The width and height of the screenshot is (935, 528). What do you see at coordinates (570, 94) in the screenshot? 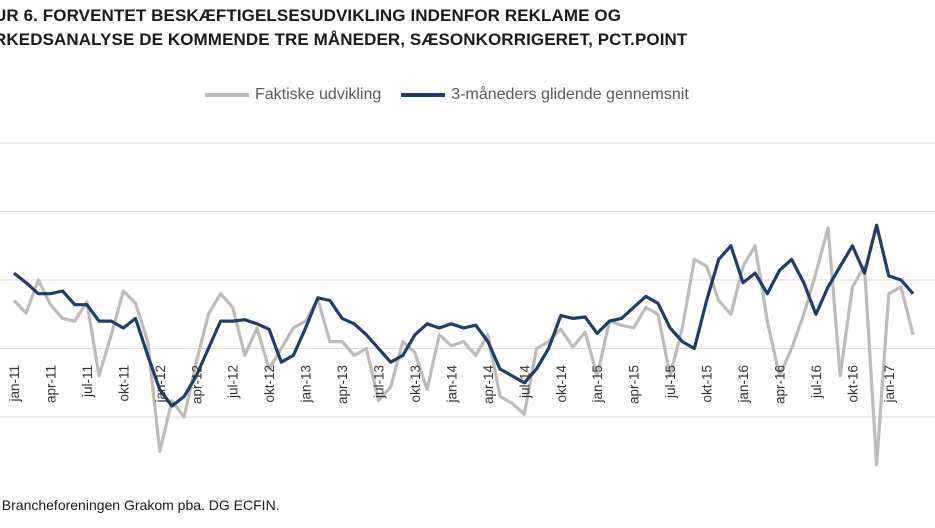
I see `legend-label-moving-average: 3-måneders glidende gennemsnit` at bounding box center [570, 94].